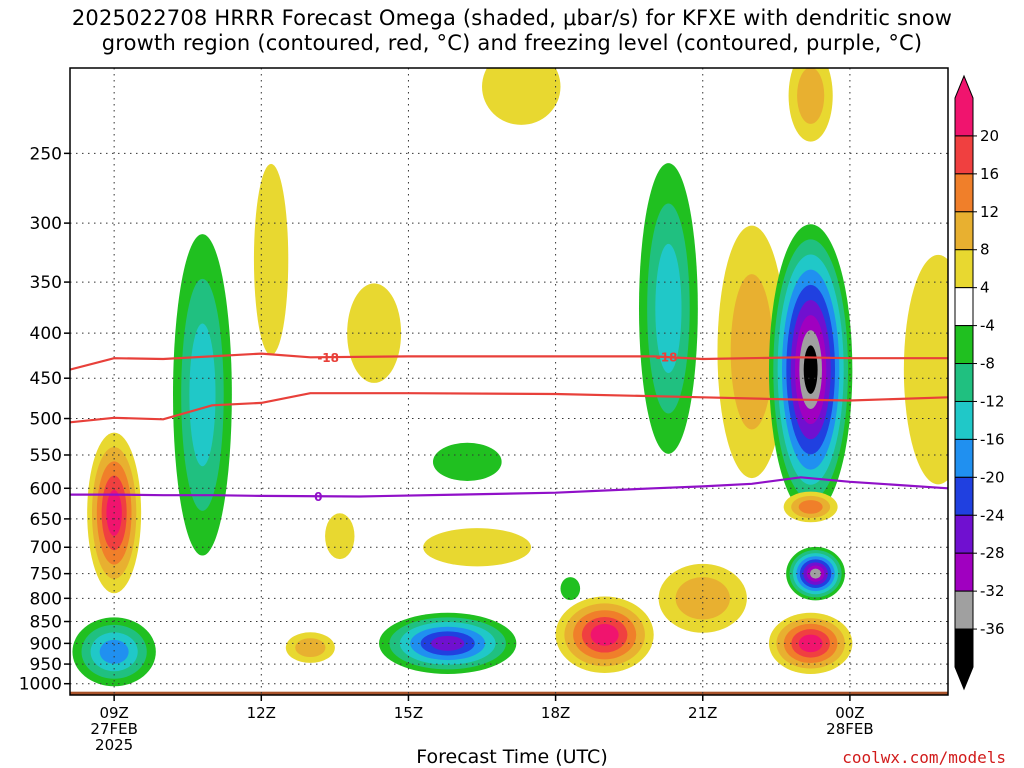  I want to click on x-tick-label-21-0: 21Z, so click(702, 713).